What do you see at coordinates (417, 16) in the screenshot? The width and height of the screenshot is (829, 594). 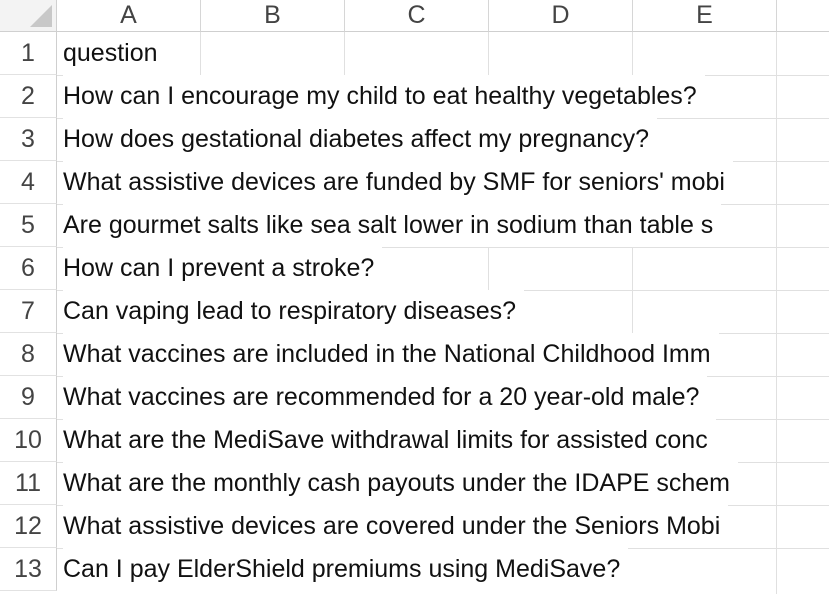 I see `column-header-c: C` at bounding box center [417, 16].